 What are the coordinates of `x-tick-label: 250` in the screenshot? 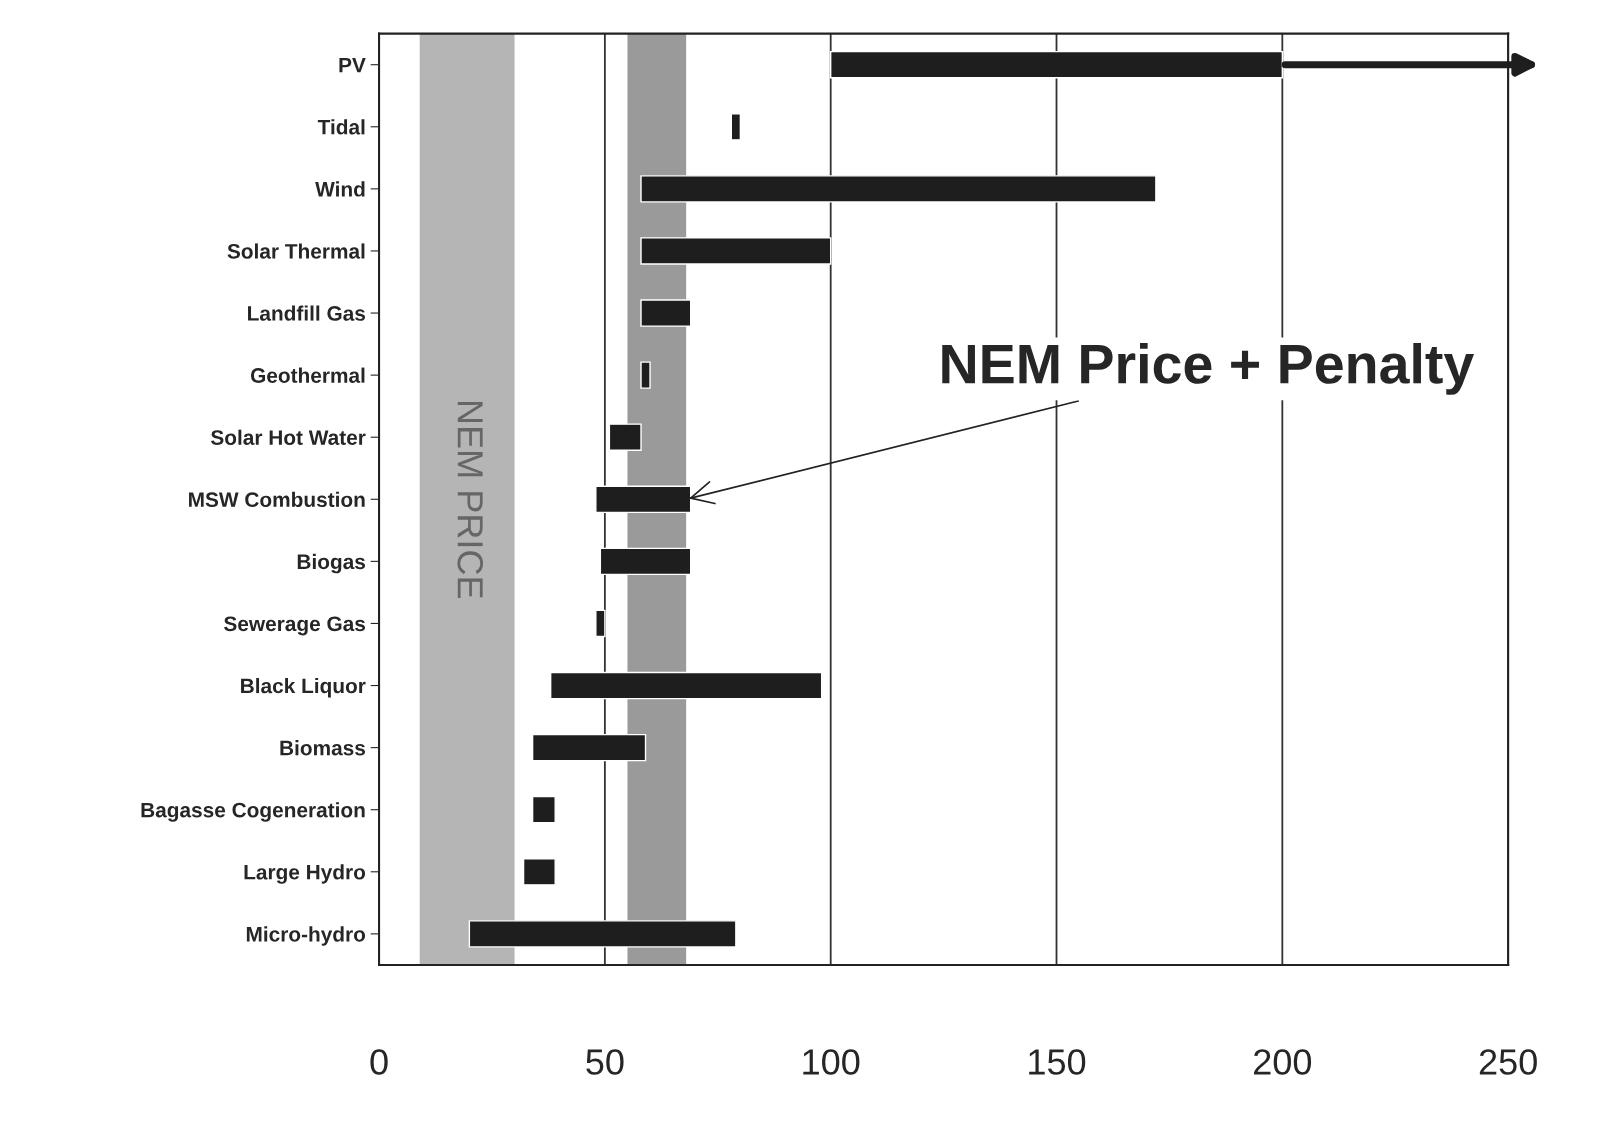 It's located at (1508, 1062).